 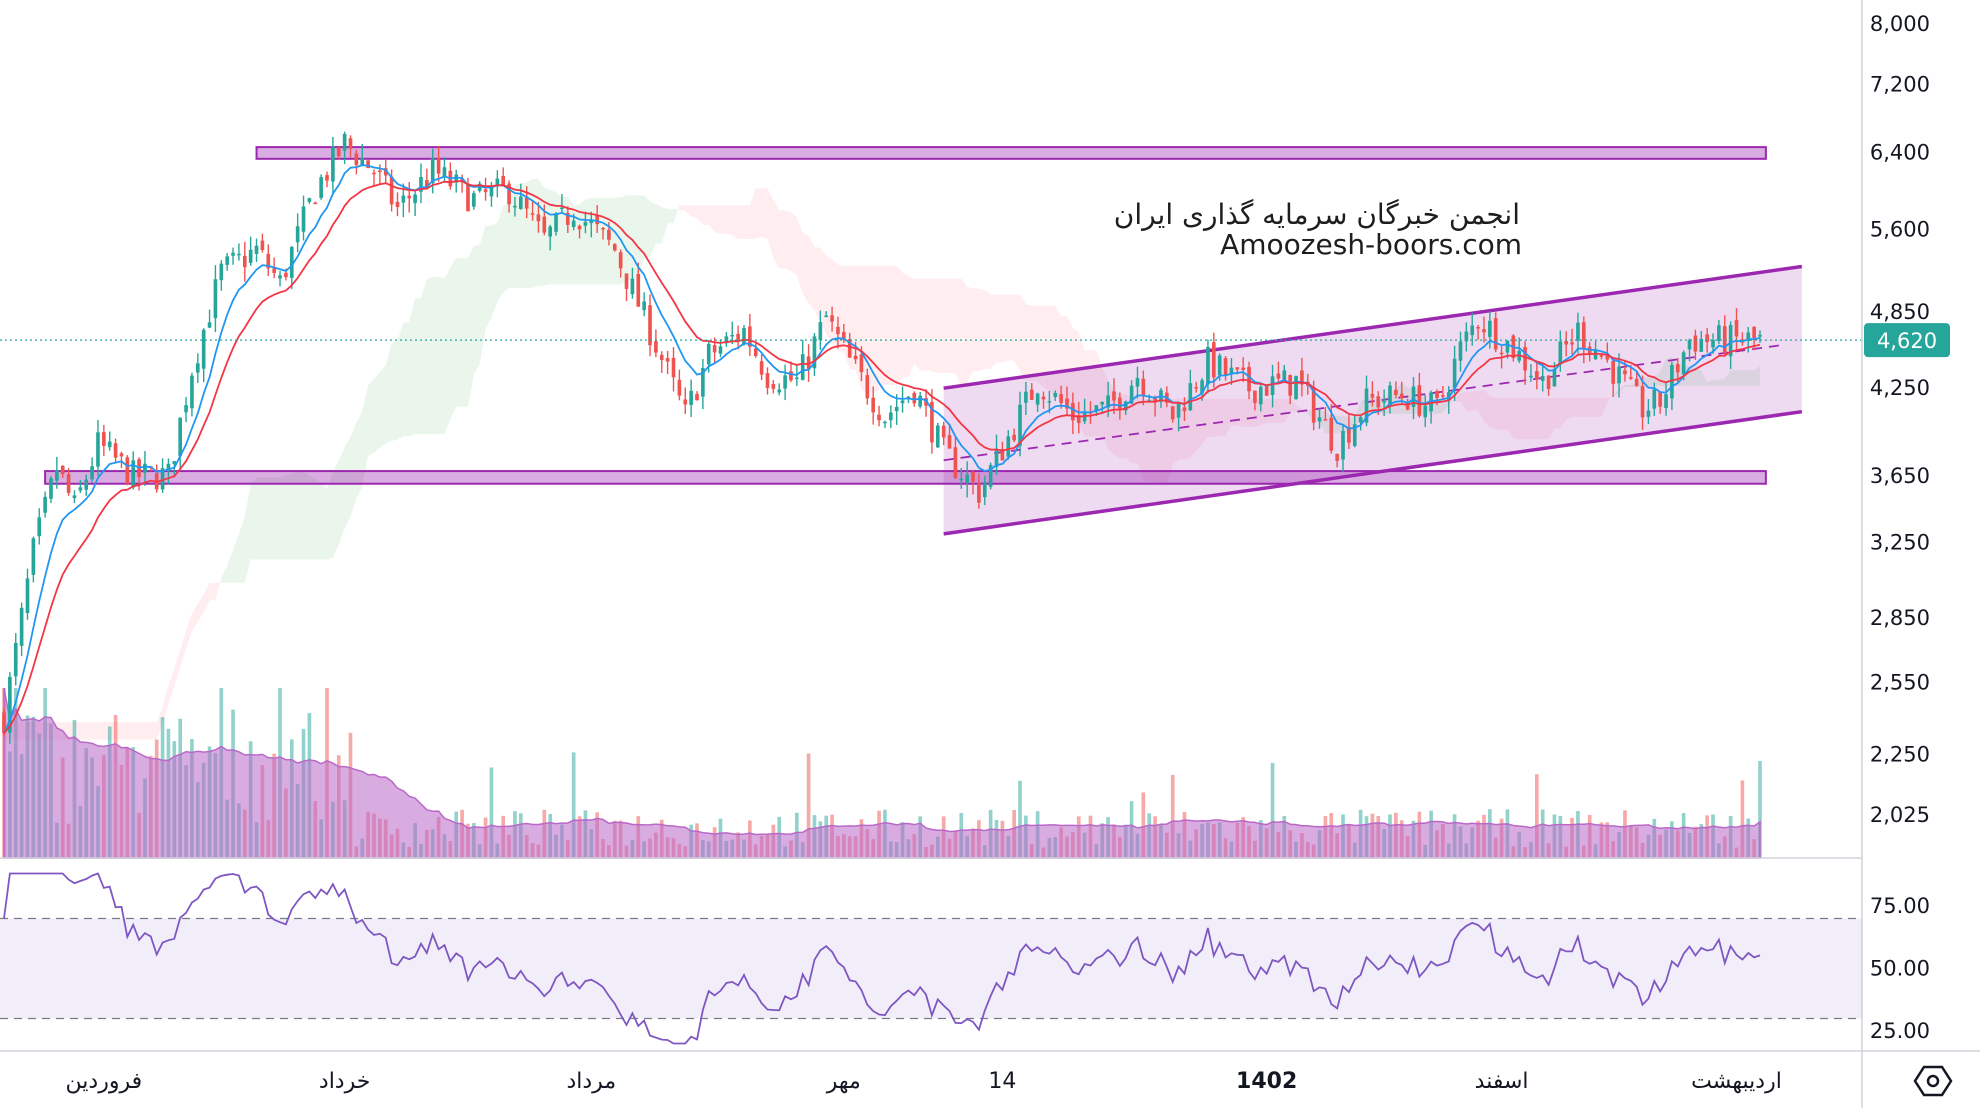 I want to click on rsi-tick-label: 75.00, so click(x=1900, y=906).